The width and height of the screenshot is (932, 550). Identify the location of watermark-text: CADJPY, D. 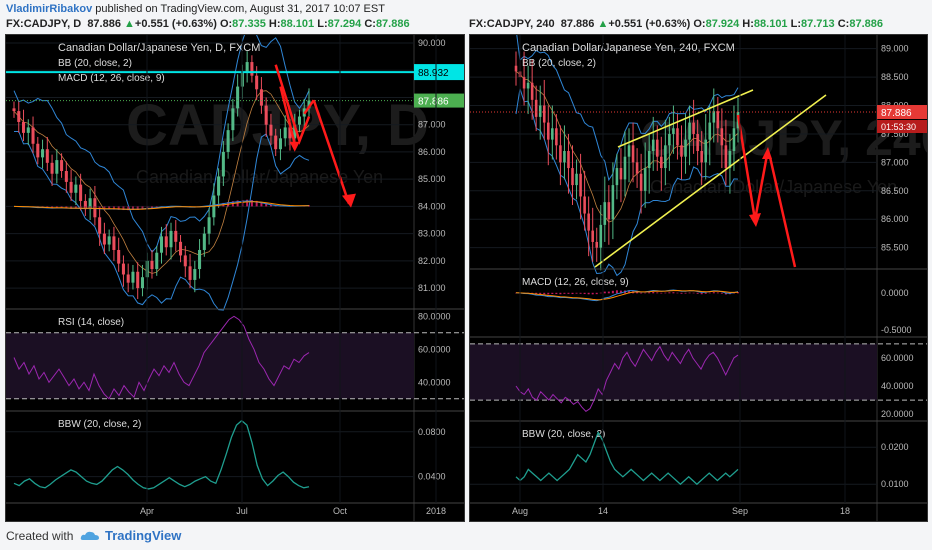
(277, 125).